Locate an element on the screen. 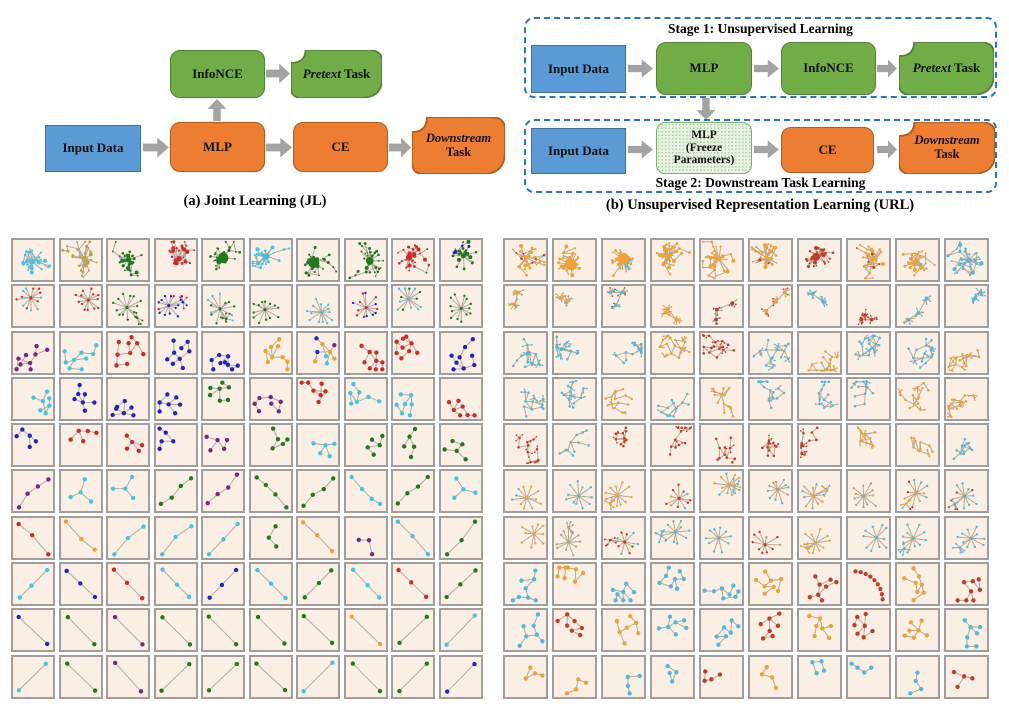 The width and height of the screenshot is (1009, 709). mlp-freeze-box: MLP (Freeze Parameters) is located at coordinates (704, 148).